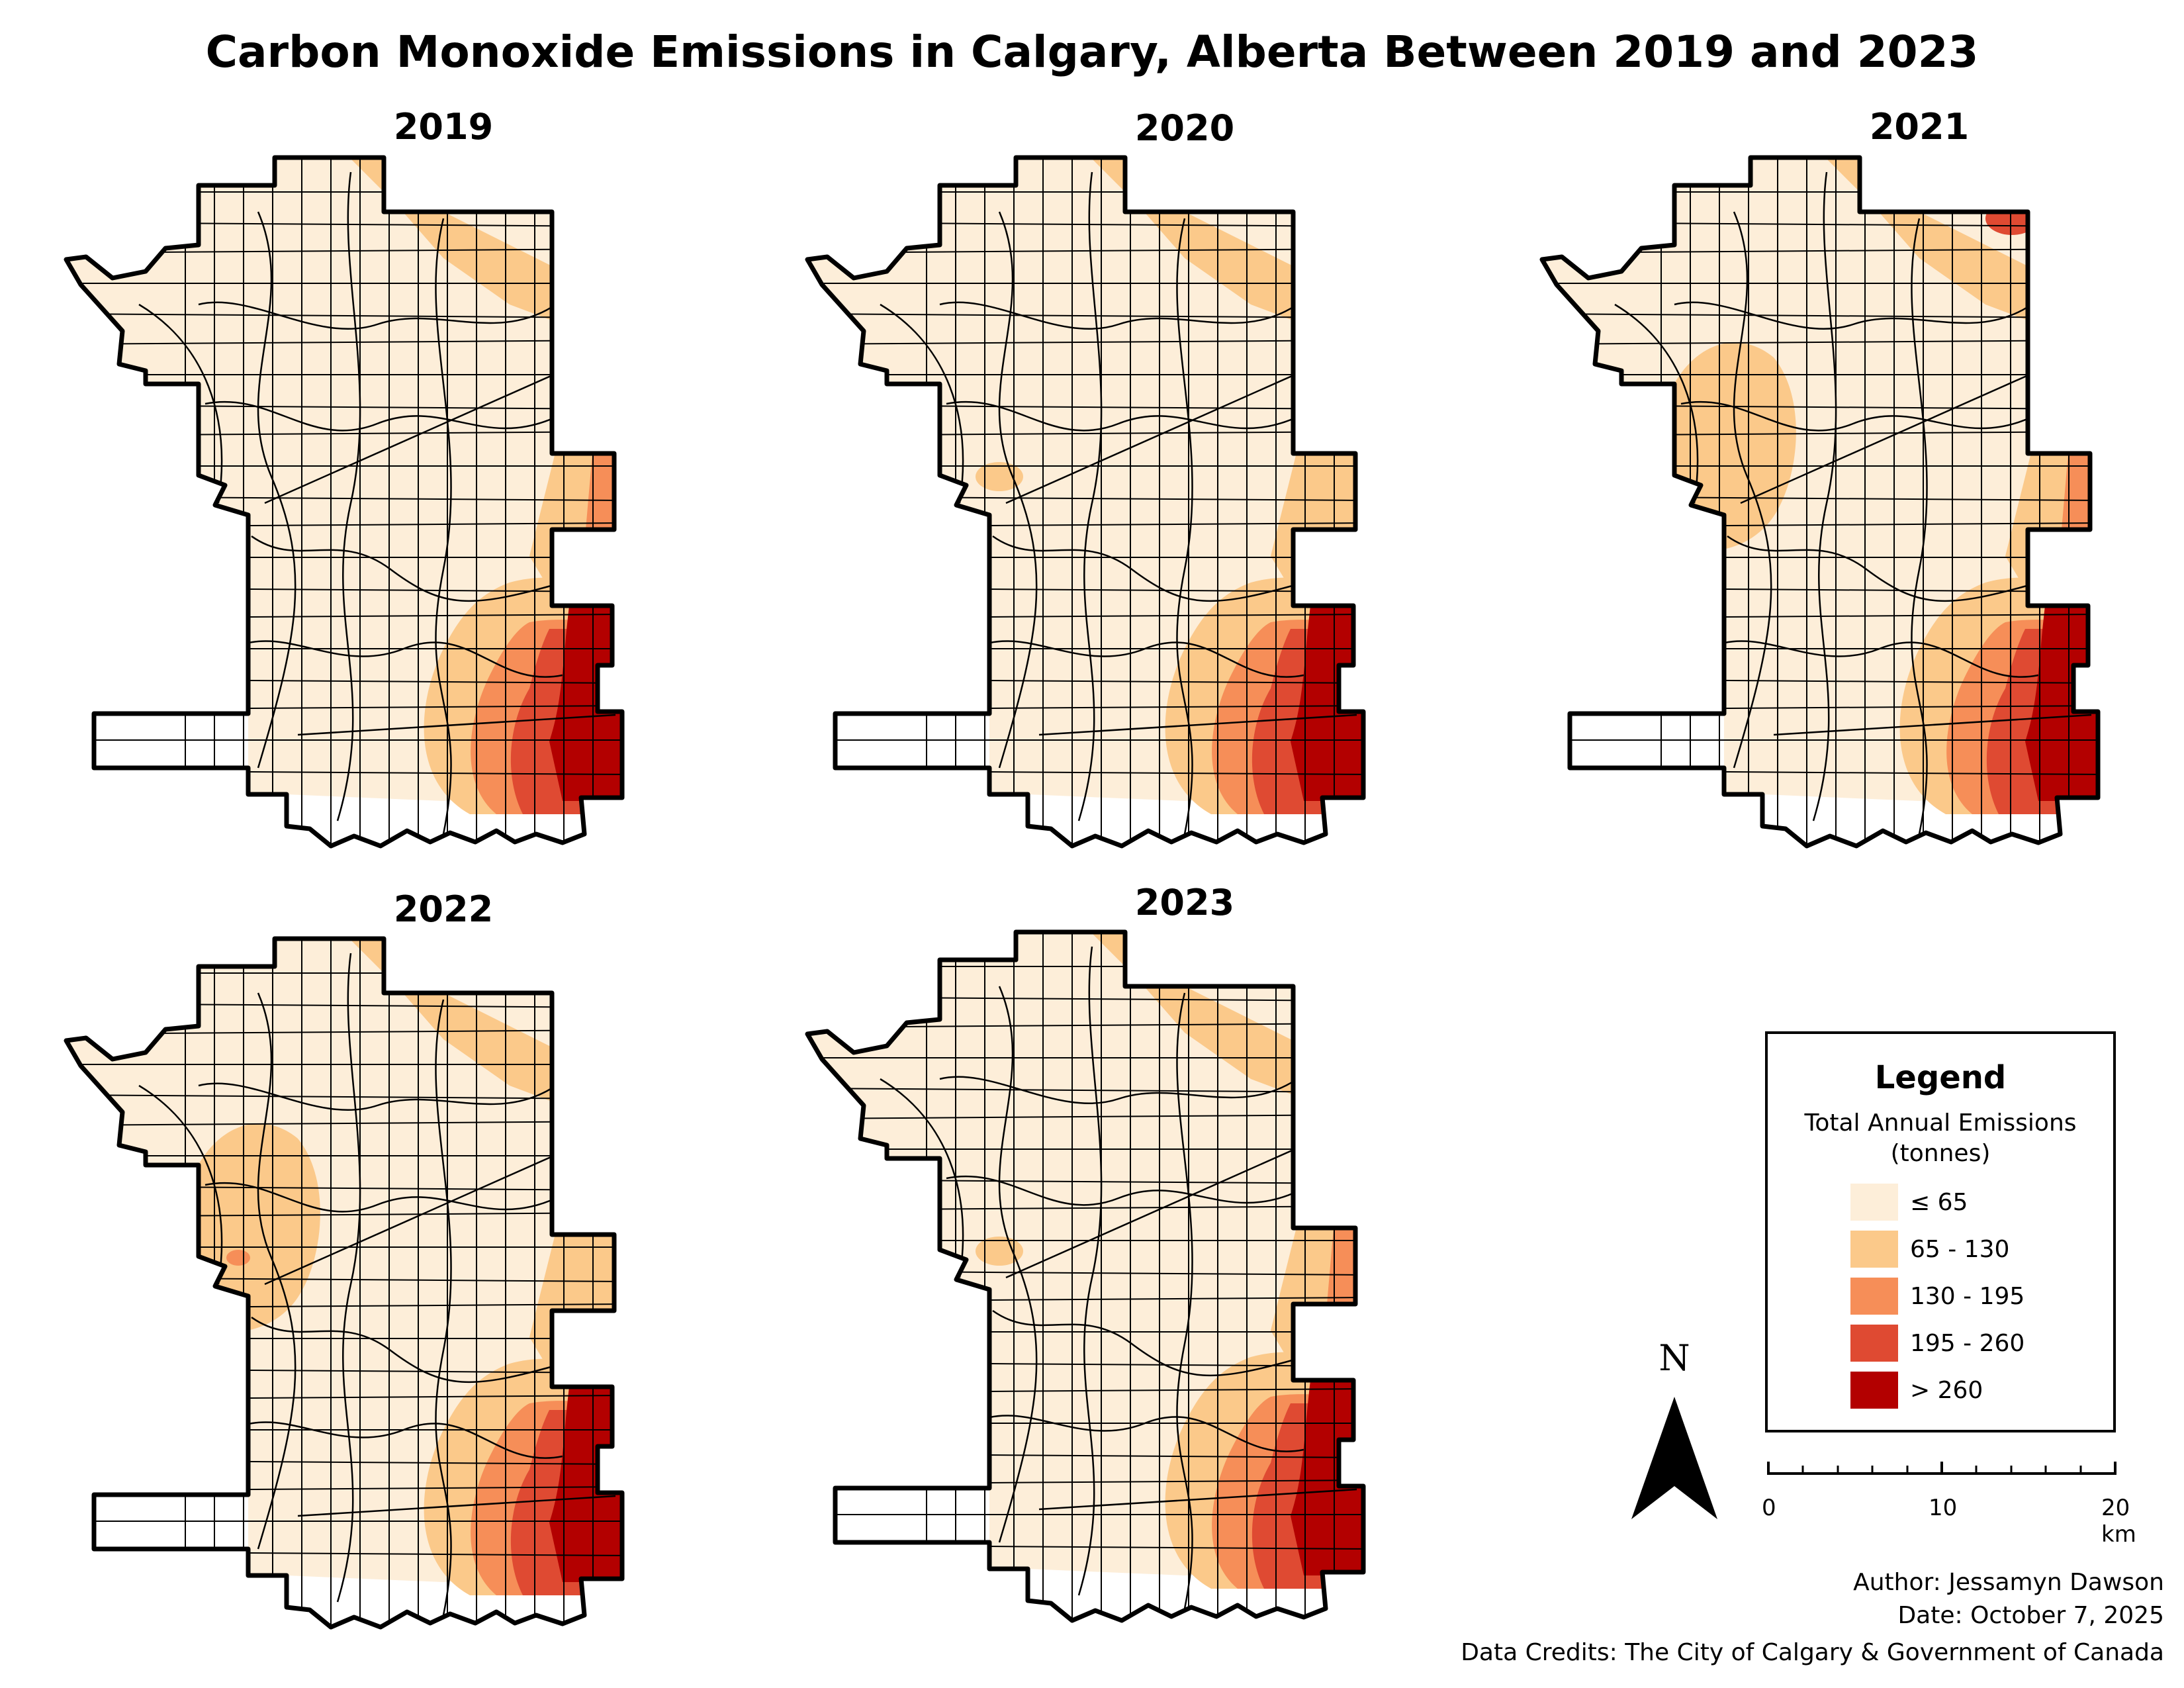 The height and width of the screenshot is (1688, 2184). Describe the element at coordinates (1946, 1390) in the screenshot. I see `legend-label: > 260` at that location.